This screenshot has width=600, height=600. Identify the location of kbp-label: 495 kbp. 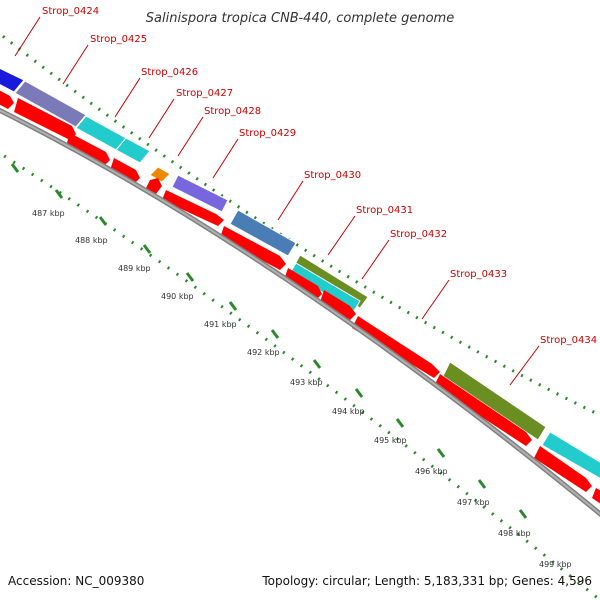
(390, 440).